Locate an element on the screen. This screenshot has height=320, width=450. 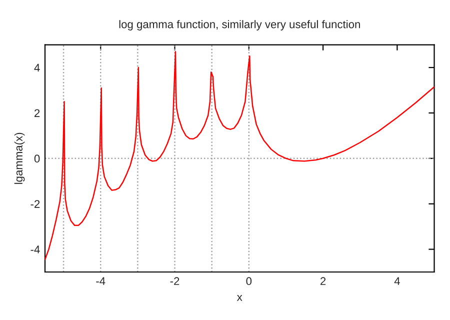
y-axis-title: lgamma(x) is located at coordinates (19, 158).